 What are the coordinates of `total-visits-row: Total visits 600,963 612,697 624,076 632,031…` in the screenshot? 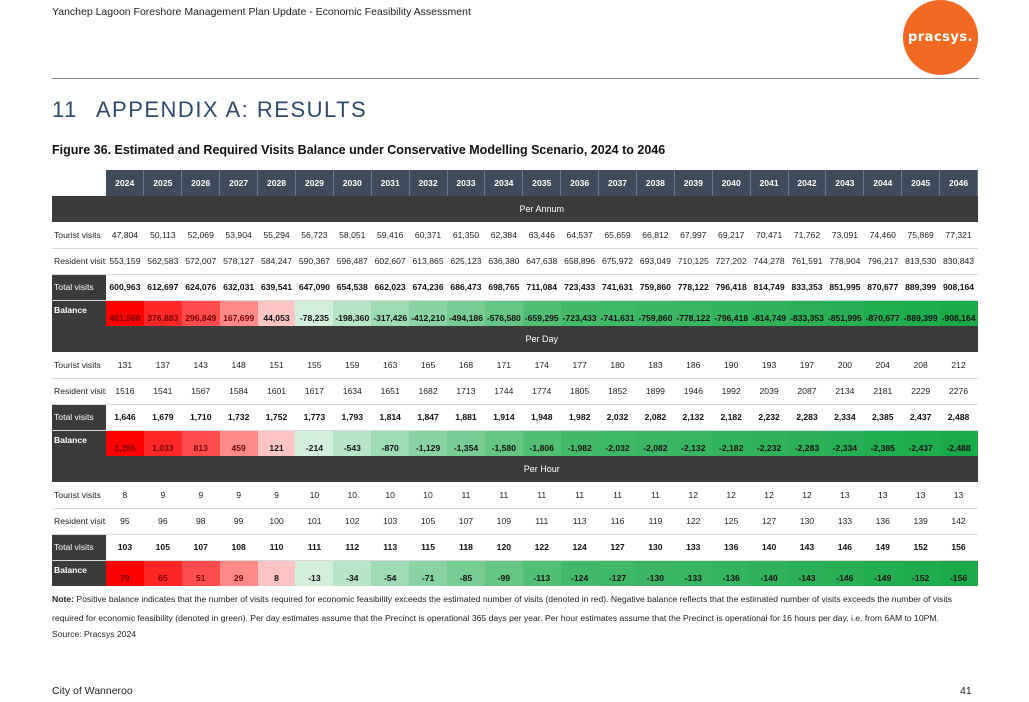 It's located at (515, 287).